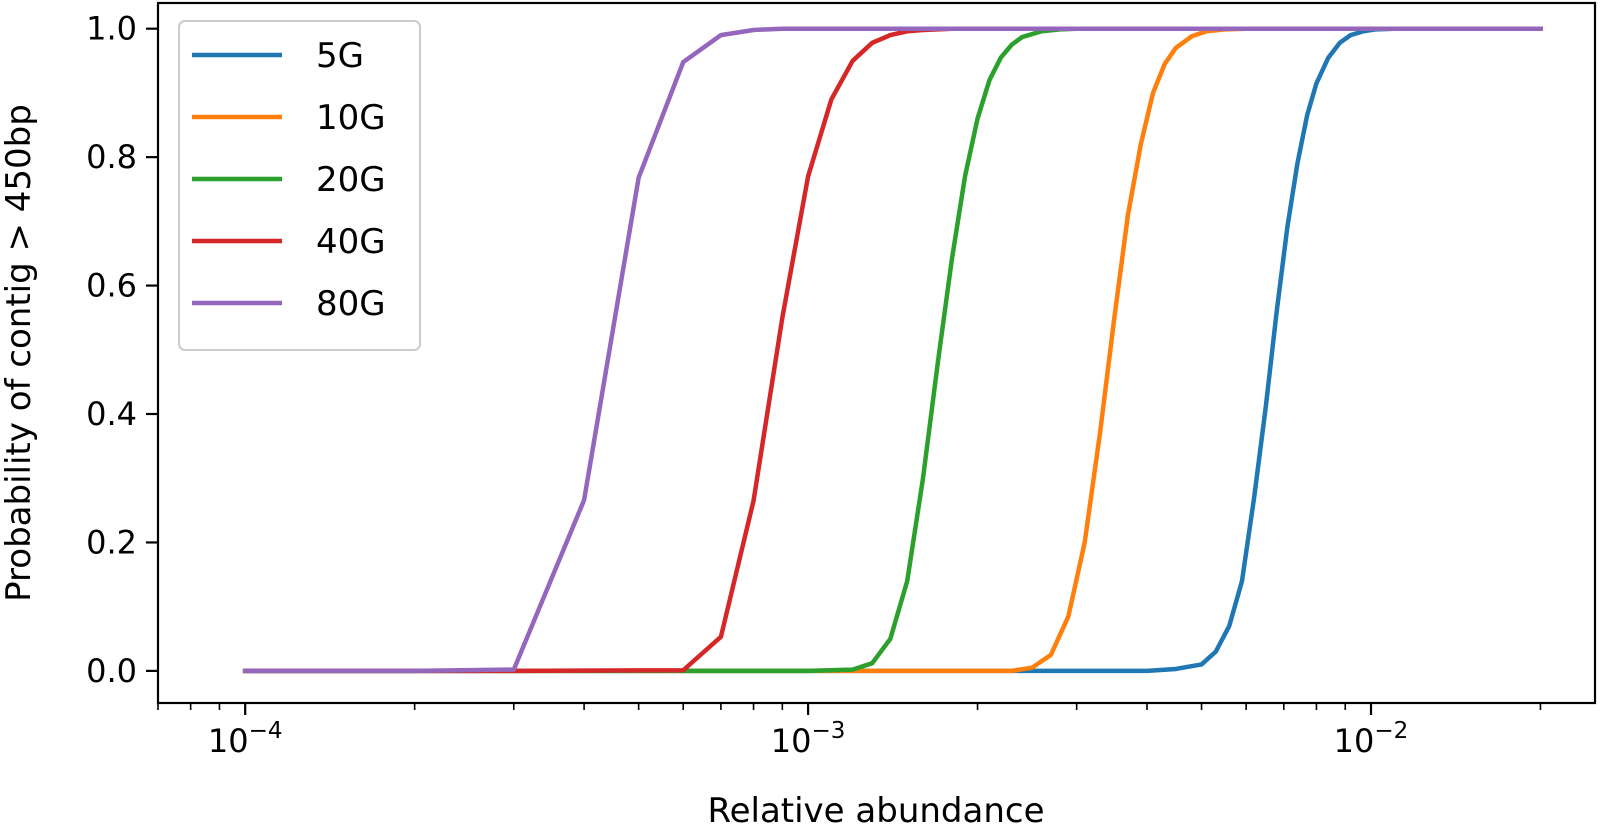  Describe the element at coordinates (808, 739) in the screenshot. I see `x-tick-label: 10⁻³` at that location.